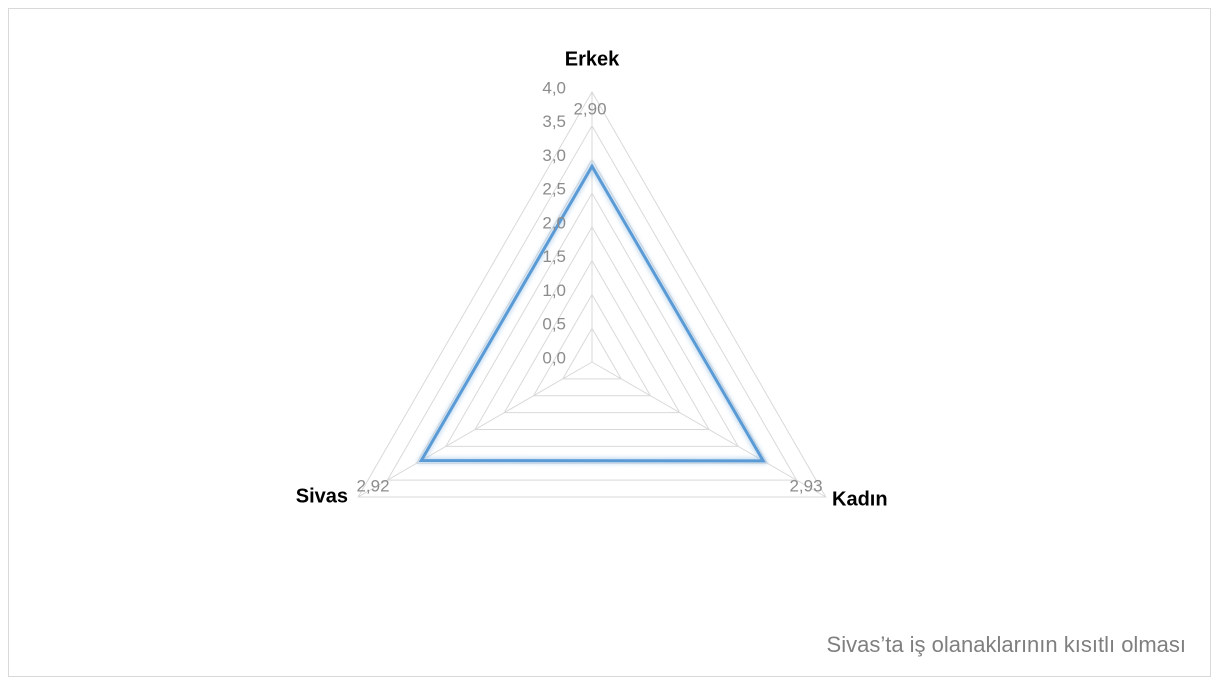  Describe the element at coordinates (805, 485) in the screenshot. I see `data-label: 2,93` at that location.